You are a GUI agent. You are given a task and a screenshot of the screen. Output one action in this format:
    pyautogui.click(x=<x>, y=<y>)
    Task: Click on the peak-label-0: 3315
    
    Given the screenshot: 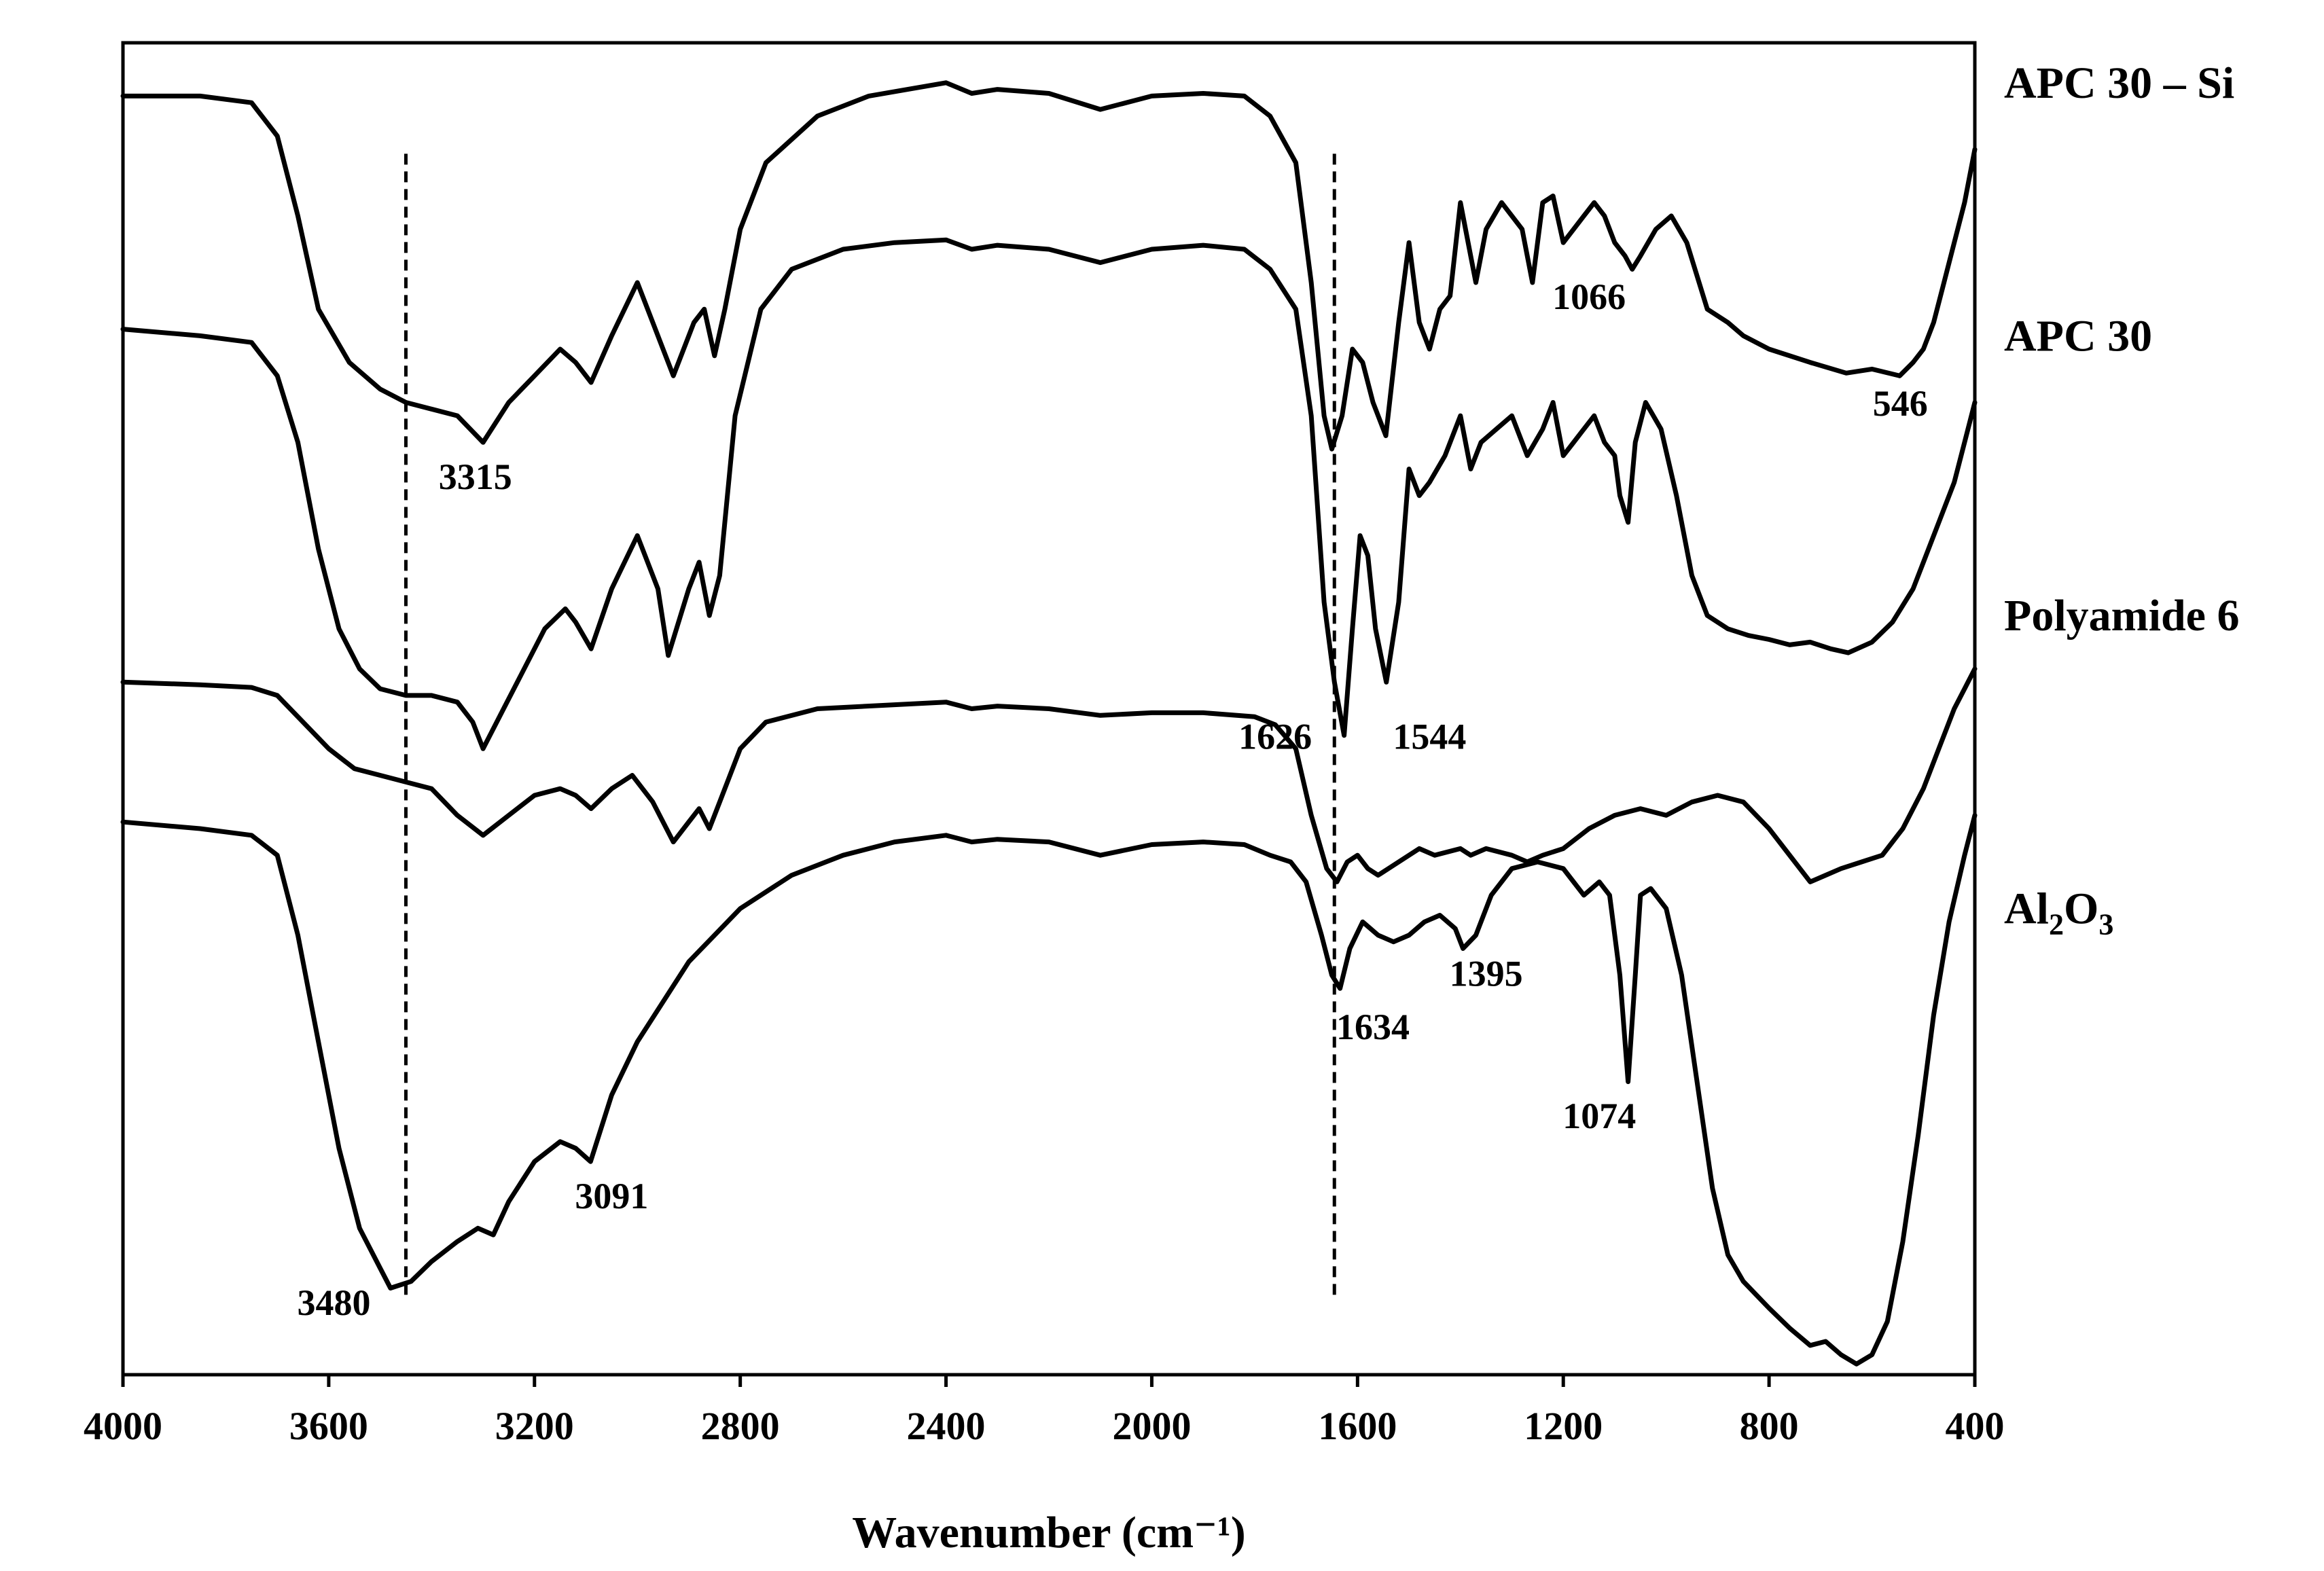 What is the action you would take?
    pyautogui.click(x=475, y=477)
    